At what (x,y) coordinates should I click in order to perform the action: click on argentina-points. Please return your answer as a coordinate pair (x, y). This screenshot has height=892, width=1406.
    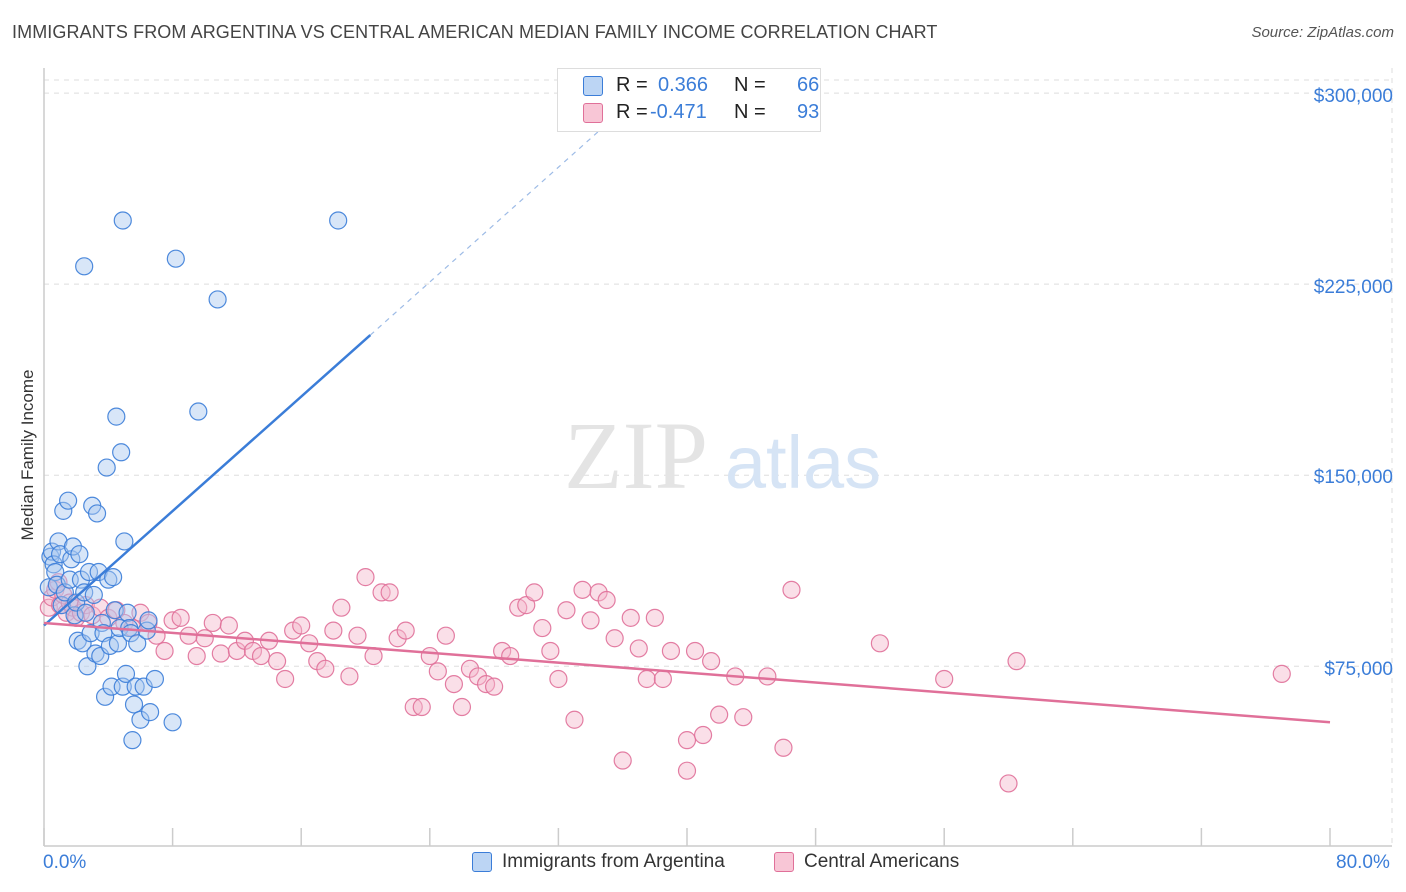
    Looking at the image, I should click on (193, 480).